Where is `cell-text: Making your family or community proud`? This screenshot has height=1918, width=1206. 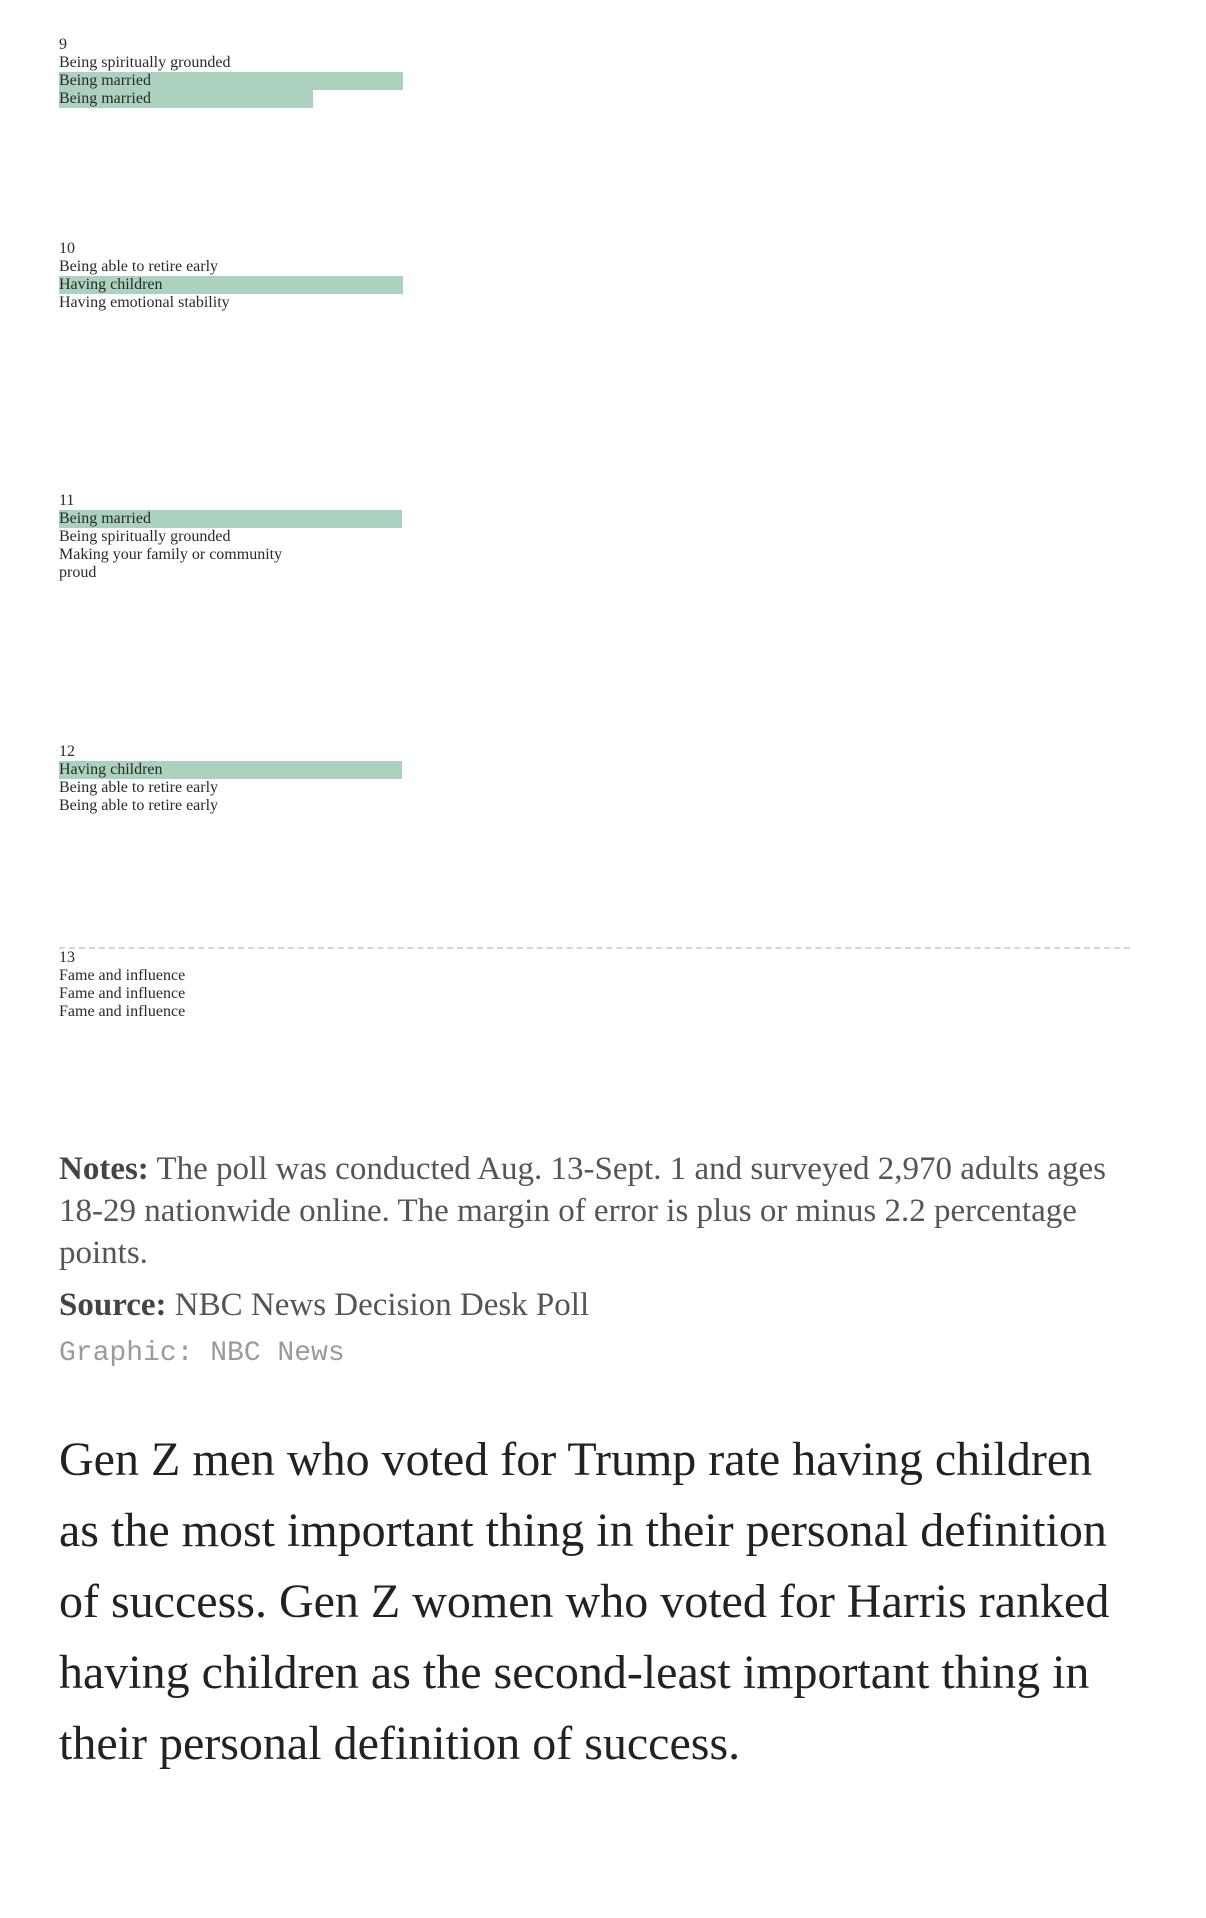
cell-text: Making your family or community proud is located at coordinates (171, 563).